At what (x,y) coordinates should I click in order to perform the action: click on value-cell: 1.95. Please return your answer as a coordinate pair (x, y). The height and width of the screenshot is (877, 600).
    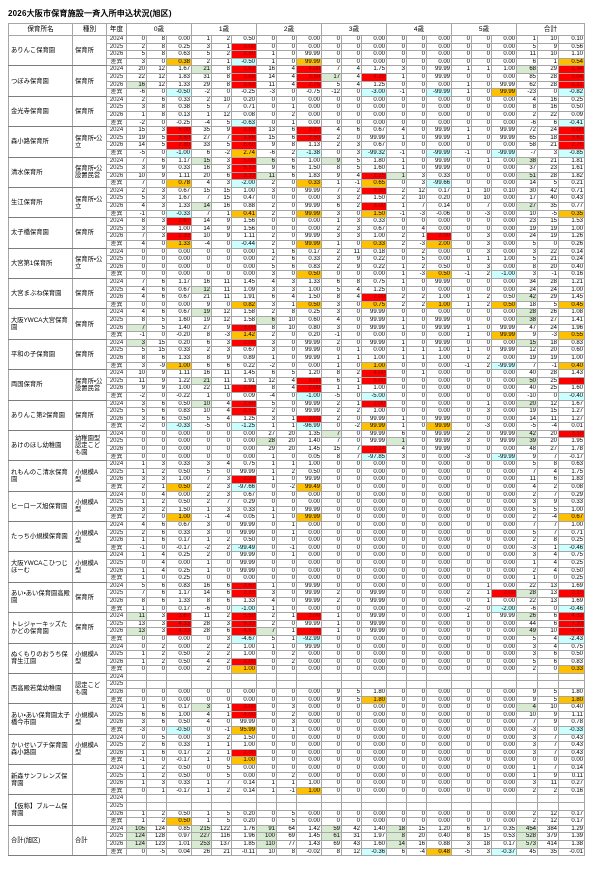
    Looking at the image, I should click on (571, 442).